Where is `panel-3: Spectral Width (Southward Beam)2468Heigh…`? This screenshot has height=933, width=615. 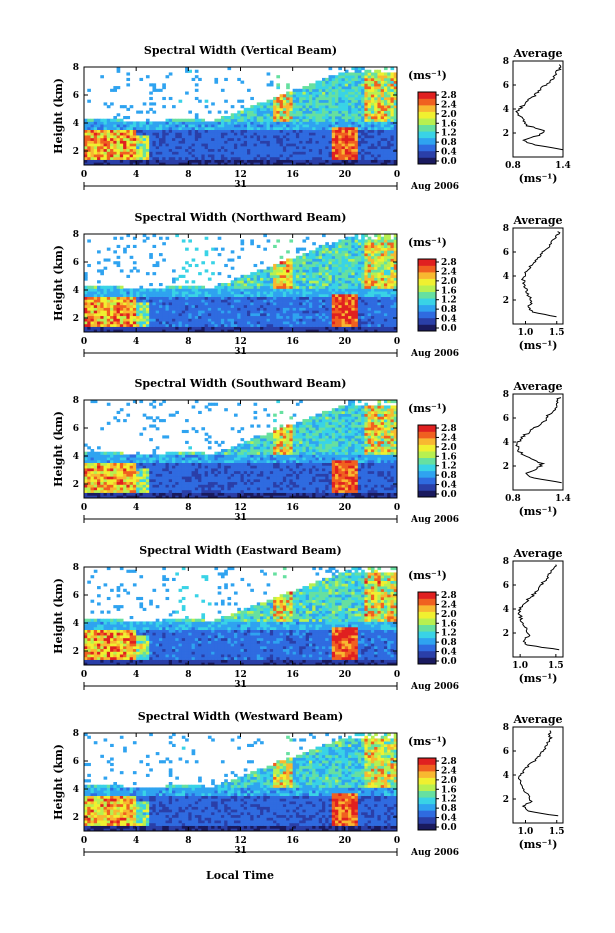 panel-3: Spectral Width (Southward Beam)2468Heigh… is located at coordinates (311, 451).